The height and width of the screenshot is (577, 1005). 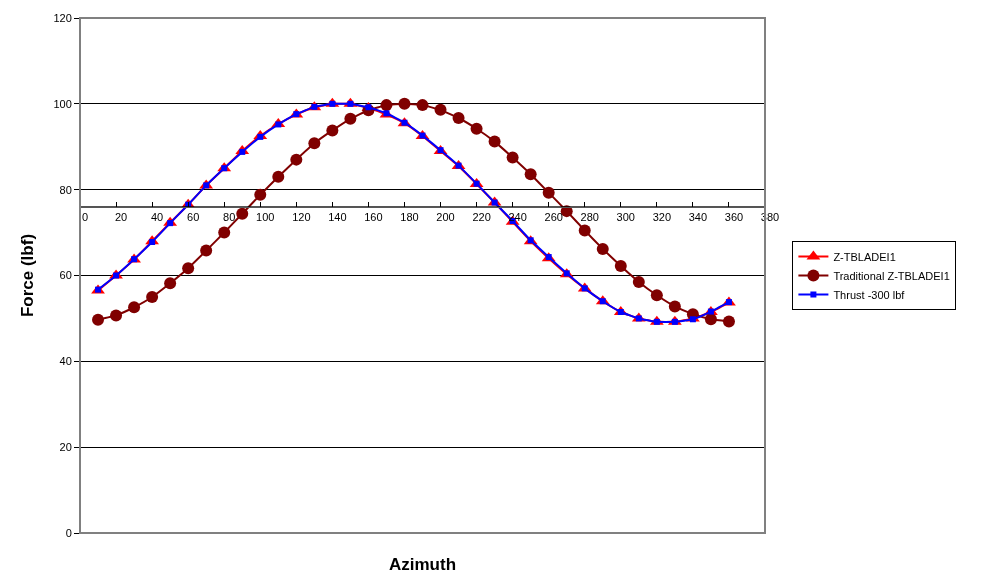 I want to click on x-tick-label: 240, so click(x=517, y=217).